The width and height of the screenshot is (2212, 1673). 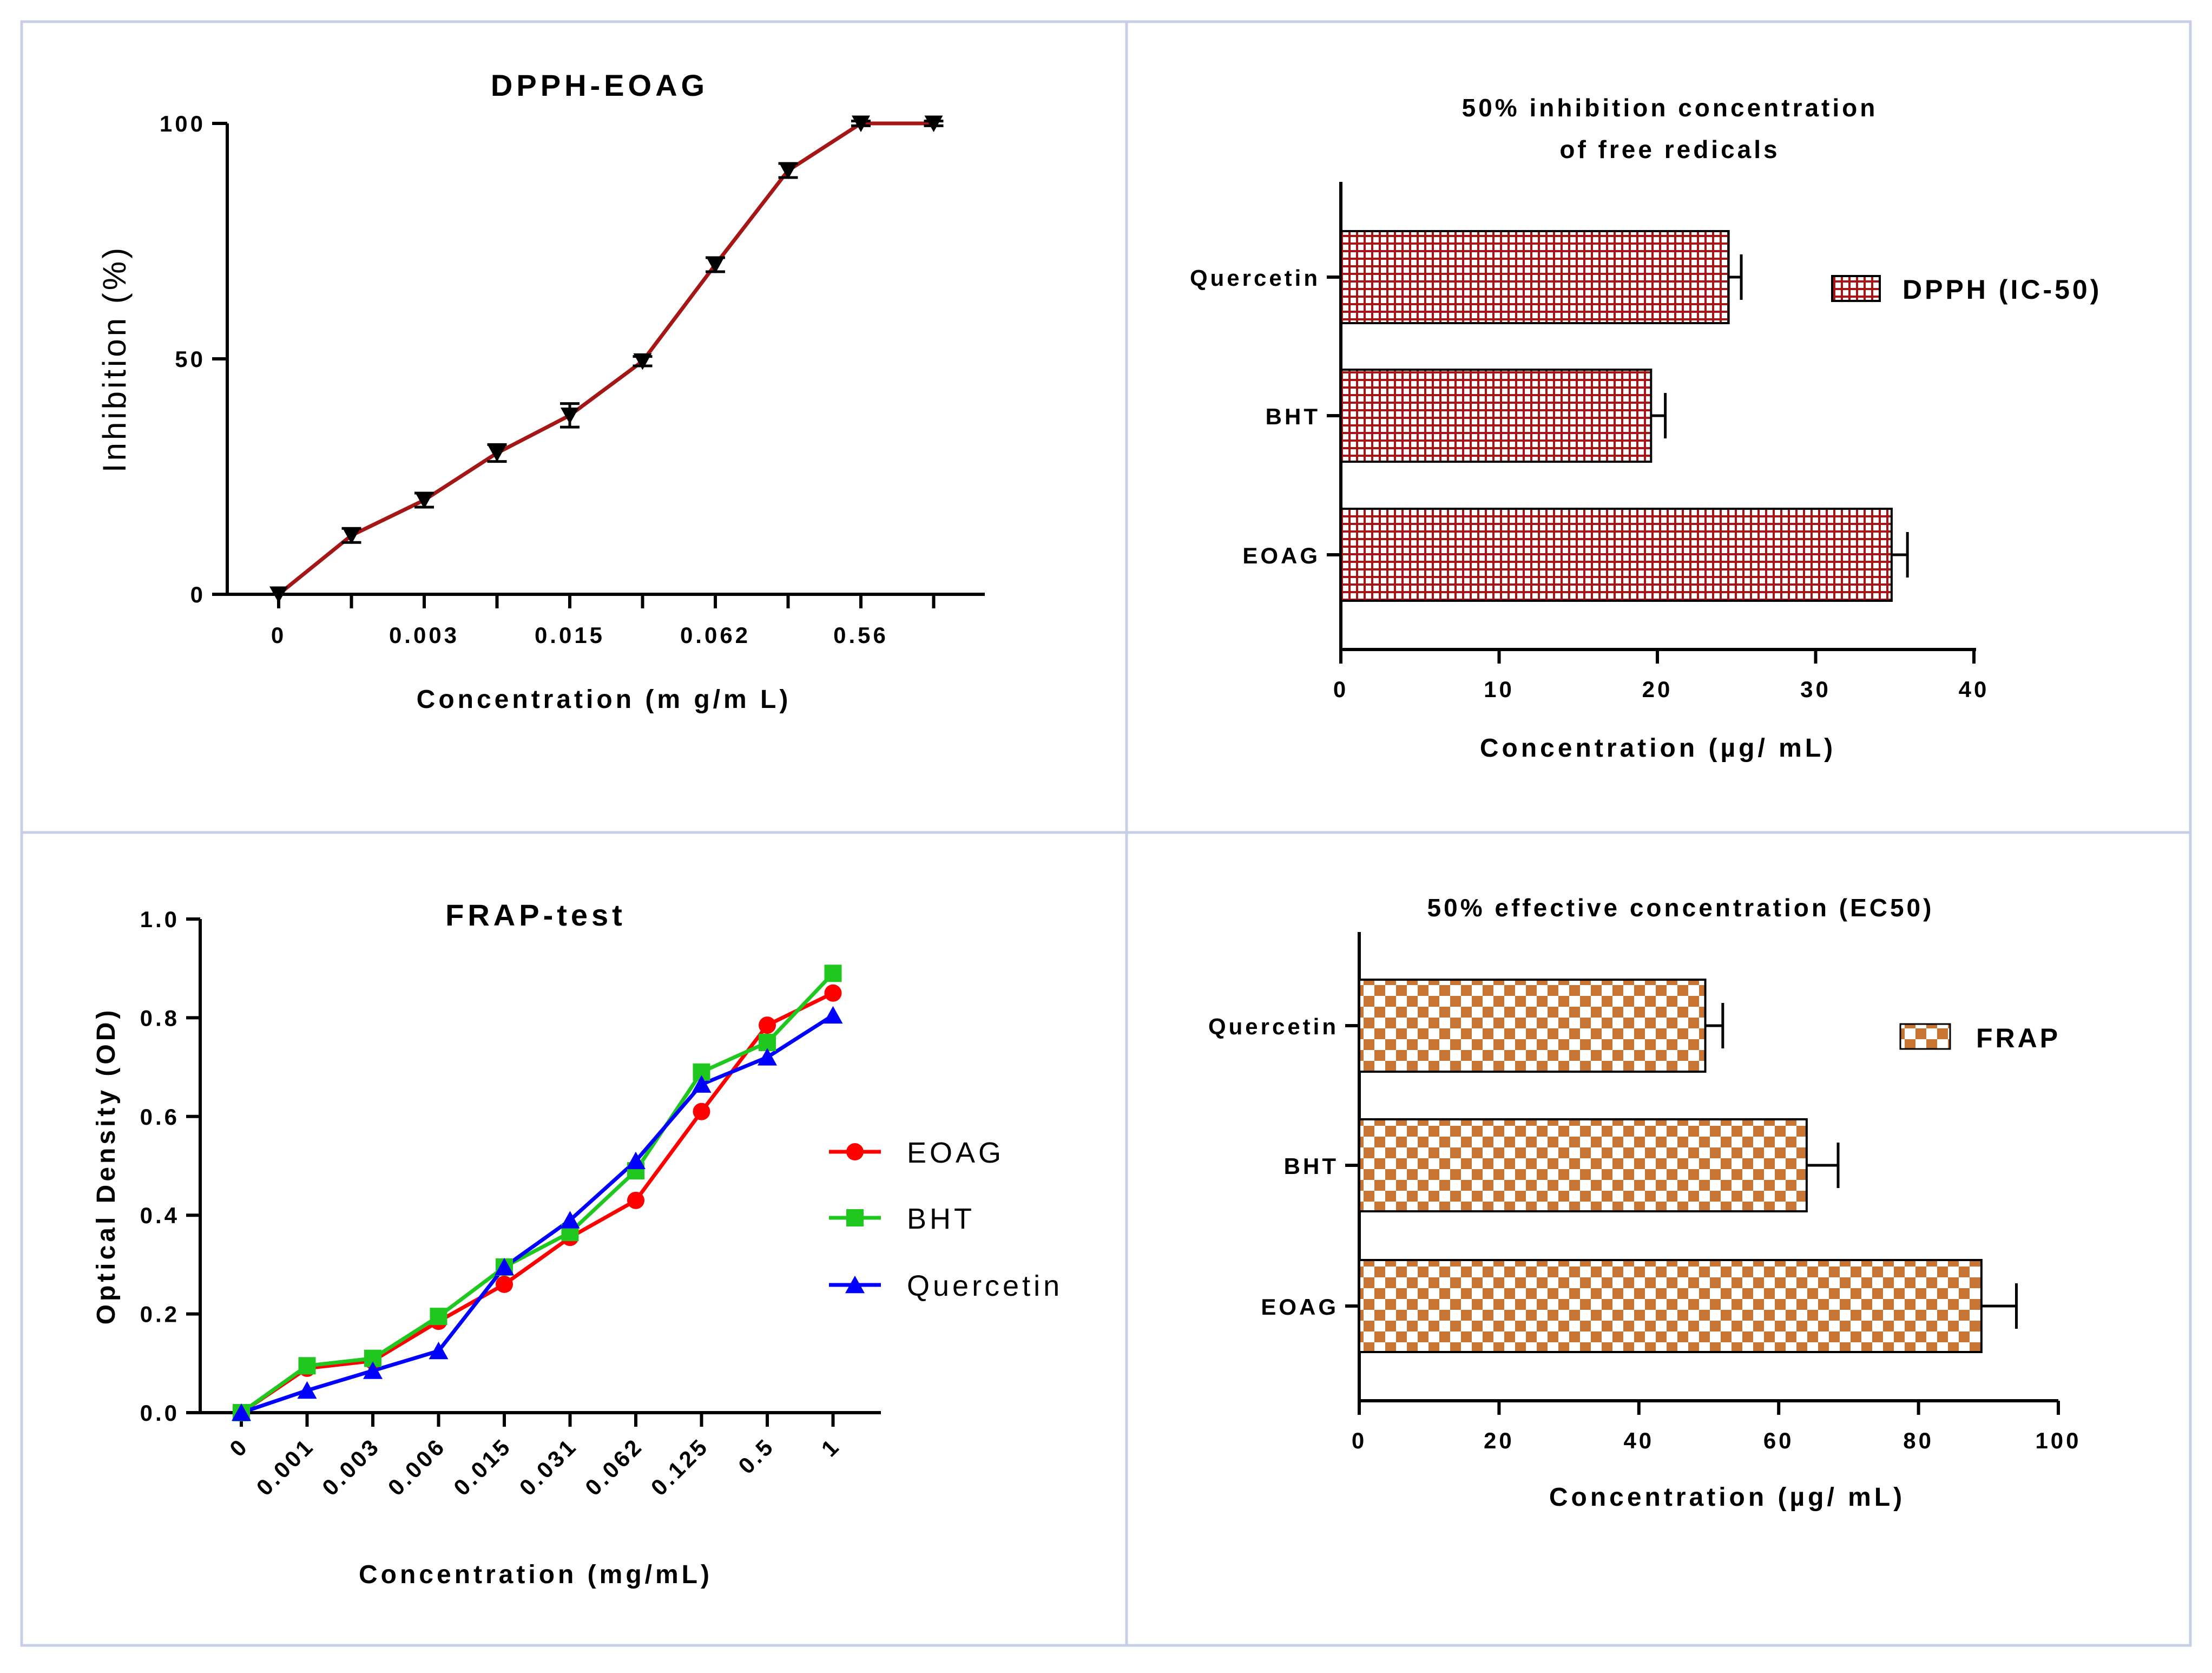 What do you see at coordinates (570, 635) in the screenshot?
I see `chart1-x-tick-label: 0.015` at bounding box center [570, 635].